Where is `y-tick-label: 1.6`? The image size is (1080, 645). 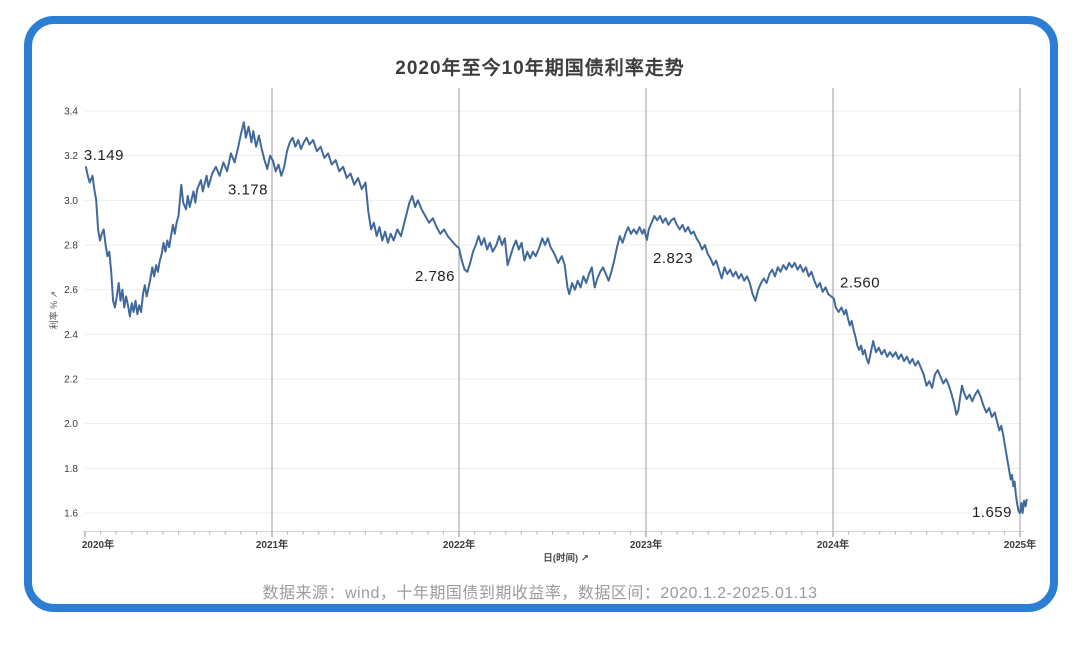
y-tick-label: 1.6 is located at coordinates (71, 514).